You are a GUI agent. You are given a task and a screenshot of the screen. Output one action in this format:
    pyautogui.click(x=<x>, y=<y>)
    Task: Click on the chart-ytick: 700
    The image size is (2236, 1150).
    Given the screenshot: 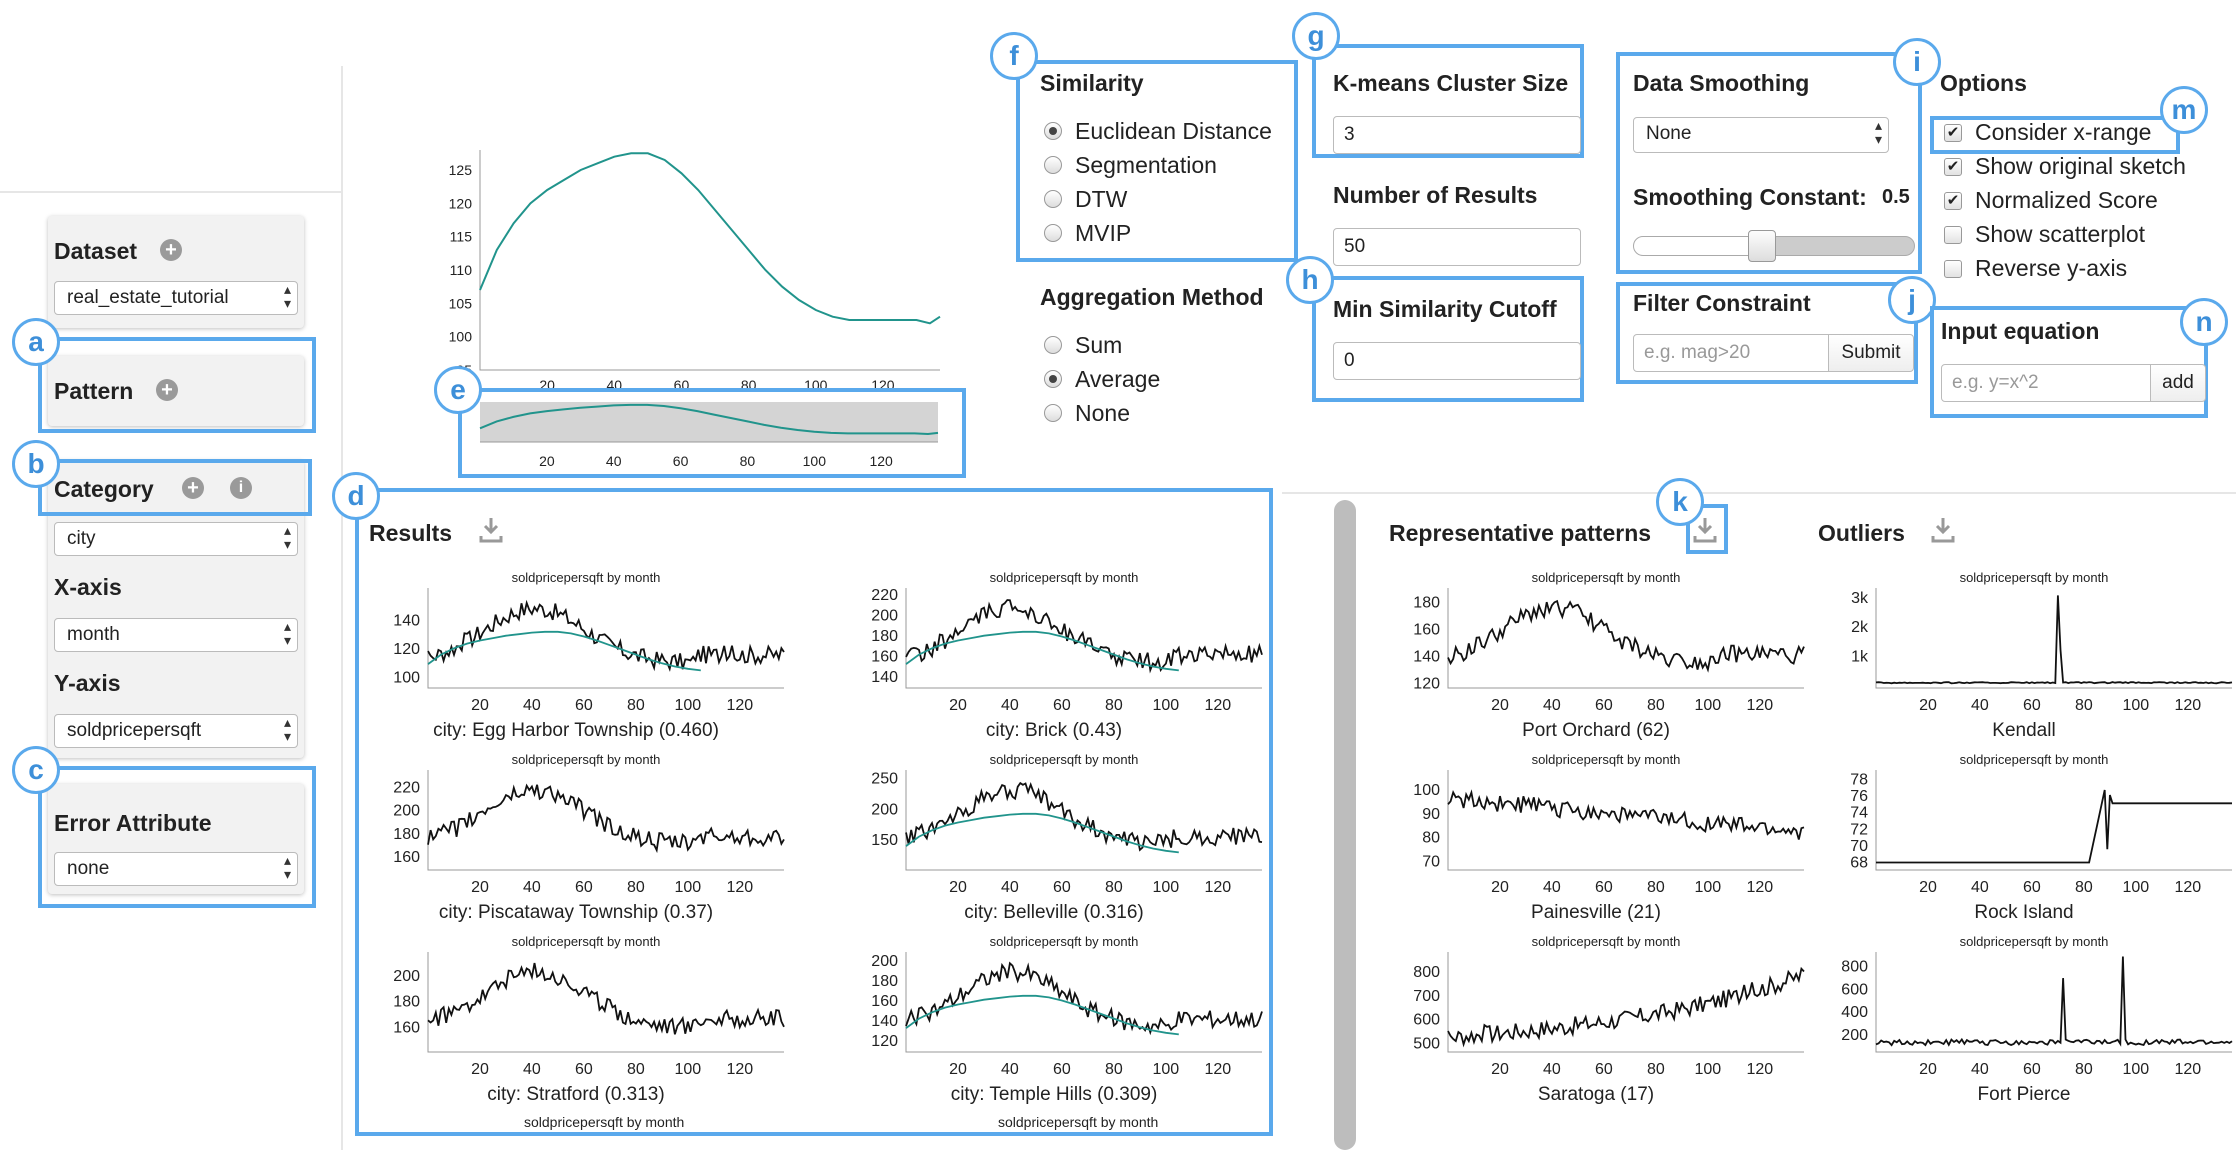 What is the action you would take?
    pyautogui.click(x=1426, y=996)
    